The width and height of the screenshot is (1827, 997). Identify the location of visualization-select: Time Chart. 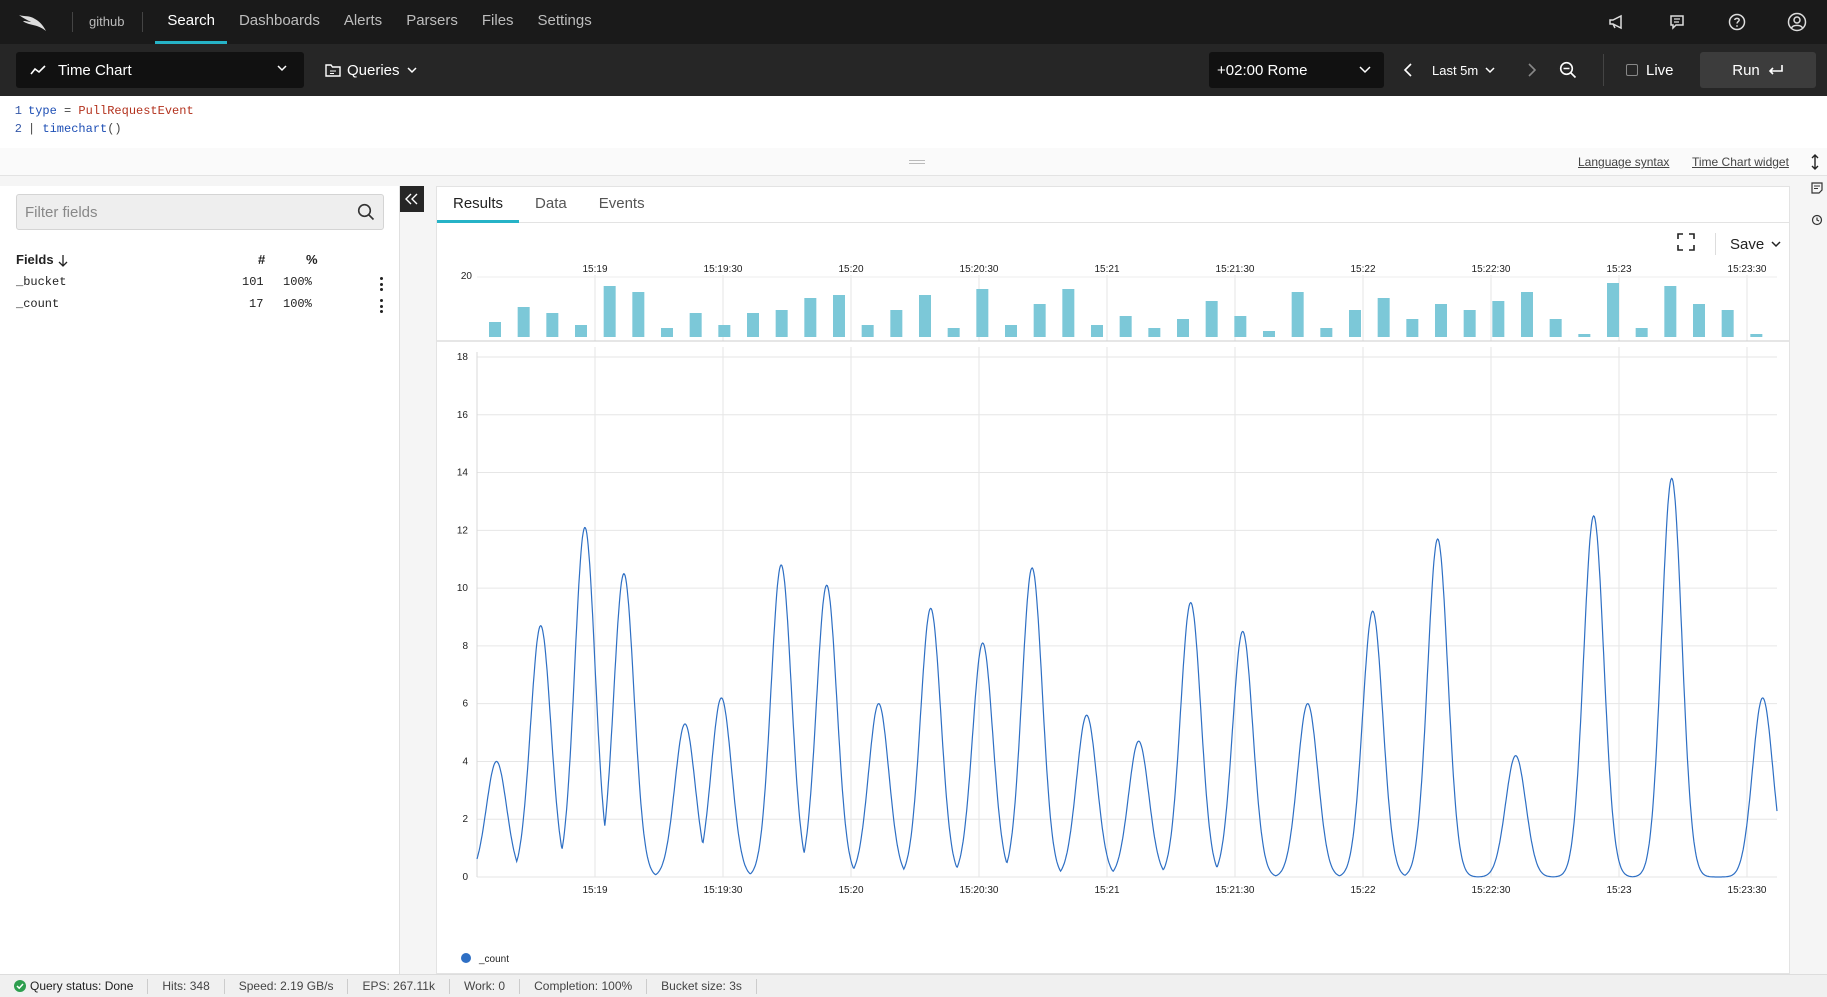
(160, 70).